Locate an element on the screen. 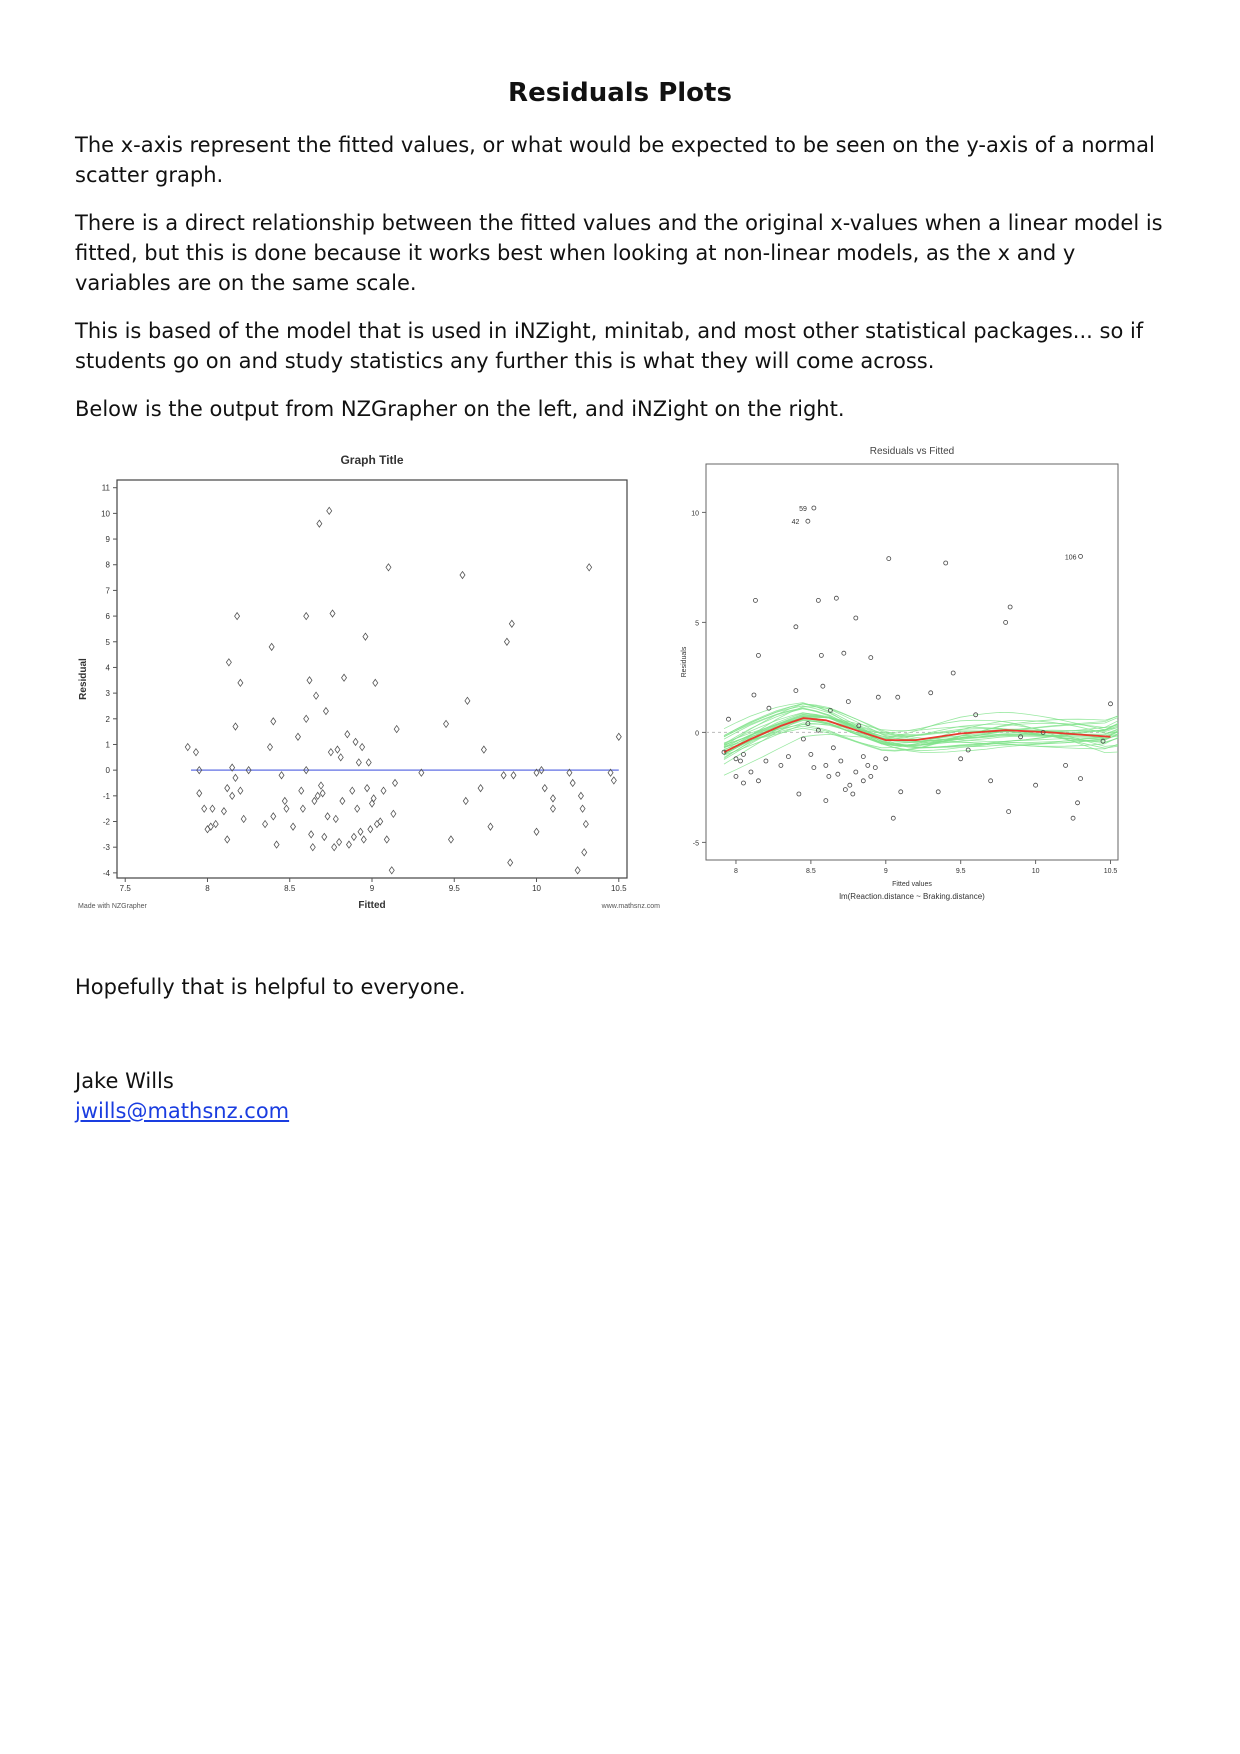 The height and width of the screenshot is (1754, 1240). x-axis-label: Fitted is located at coordinates (371, 905).